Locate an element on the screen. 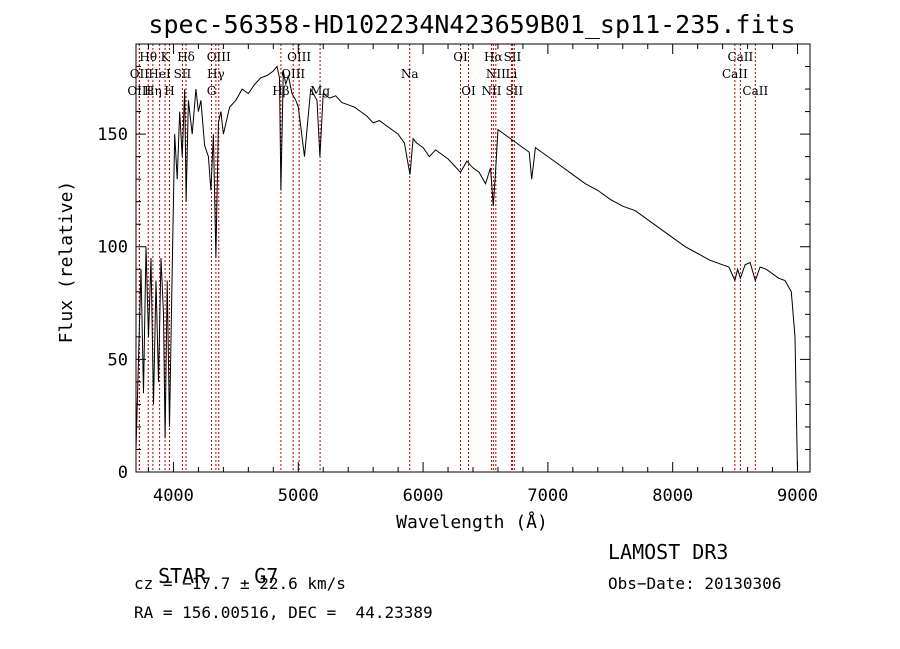 The width and height of the screenshot is (900, 649). subclass: G7 is located at coordinates (266, 576).